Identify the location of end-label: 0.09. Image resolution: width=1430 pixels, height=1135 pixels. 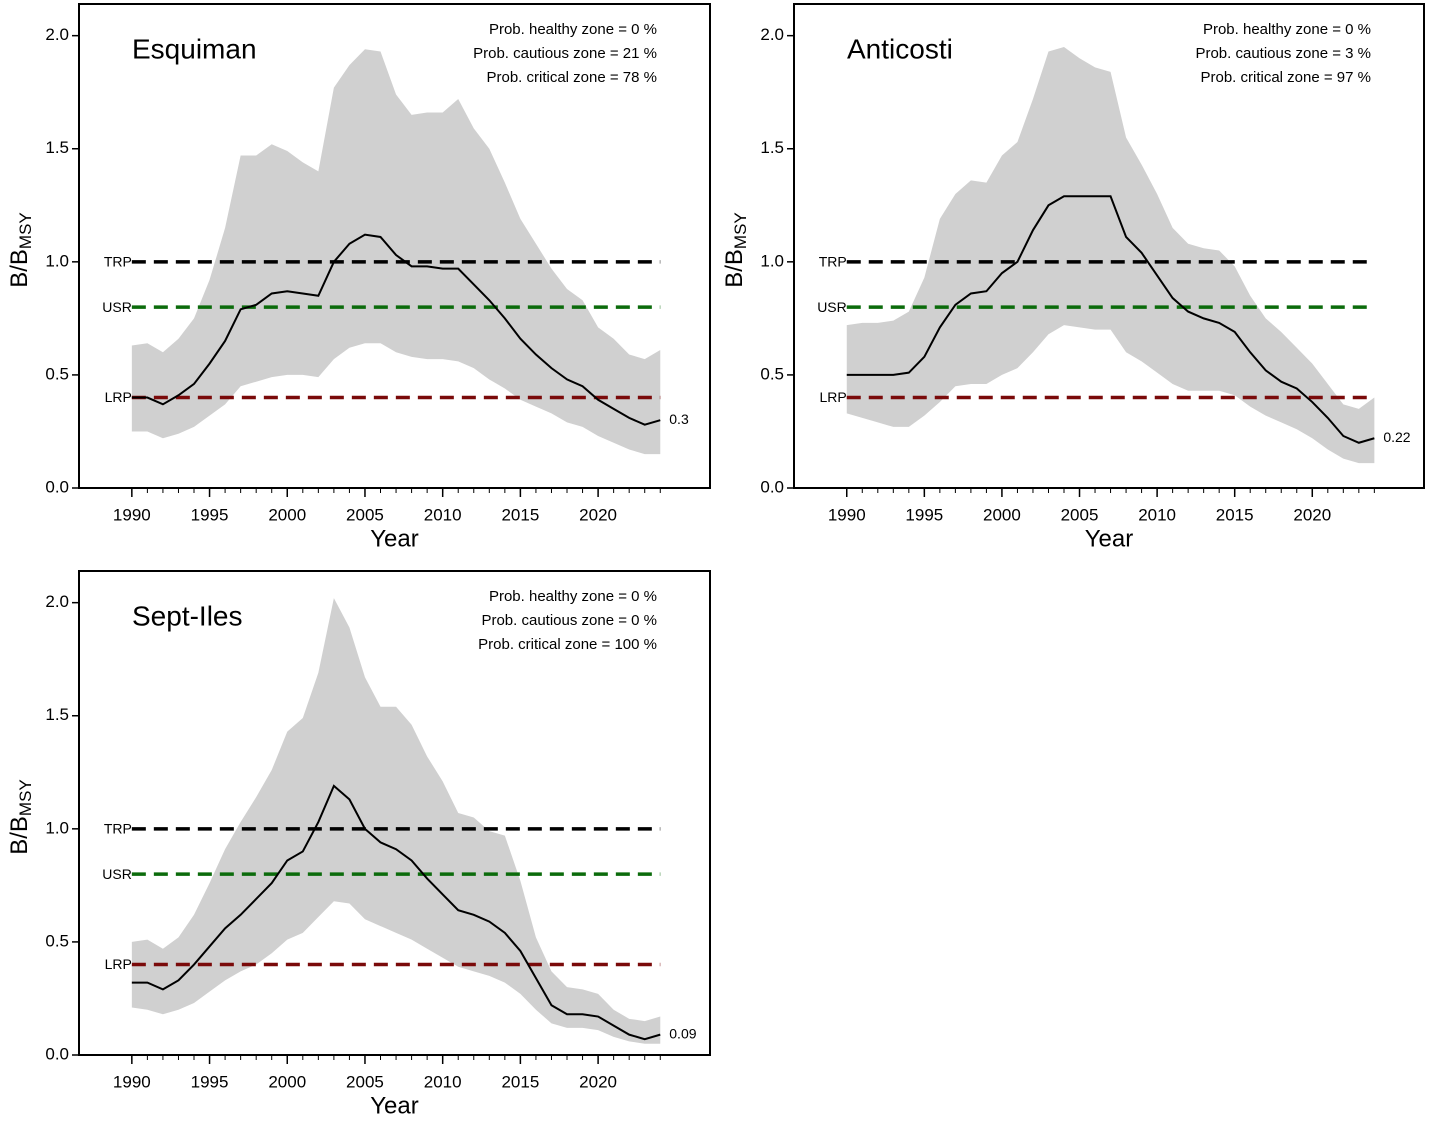
(682, 1033).